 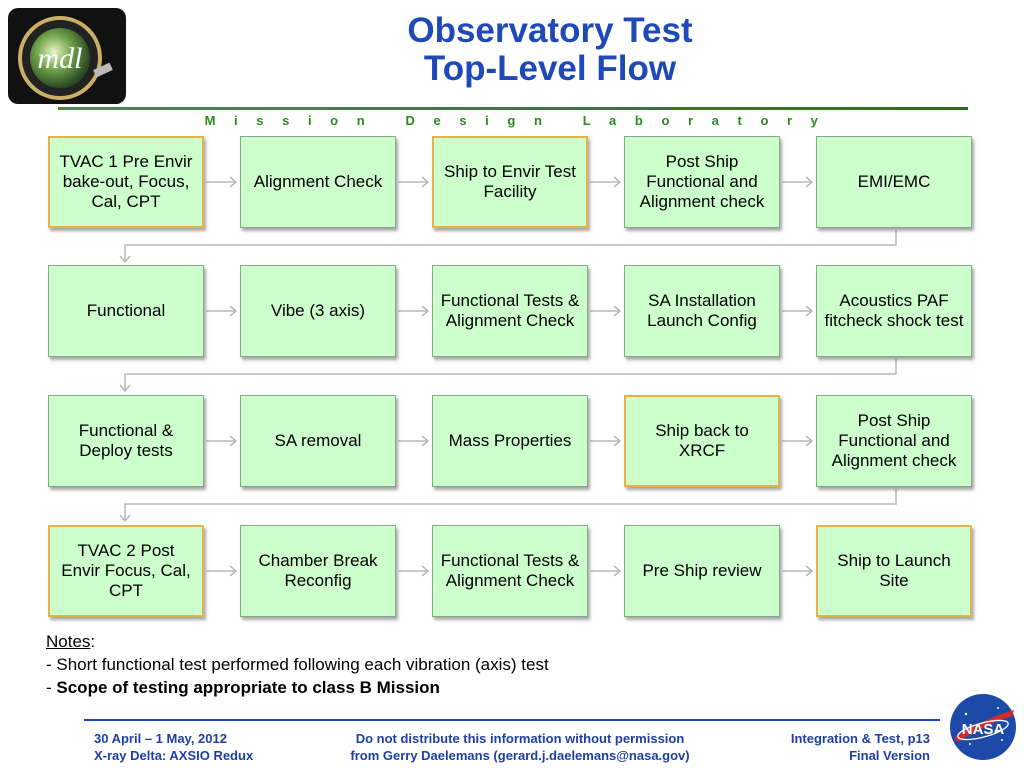 What do you see at coordinates (318, 311) in the screenshot?
I see `flow-step-vibe: Vibe (3 axis)` at bounding box center [318, 311].